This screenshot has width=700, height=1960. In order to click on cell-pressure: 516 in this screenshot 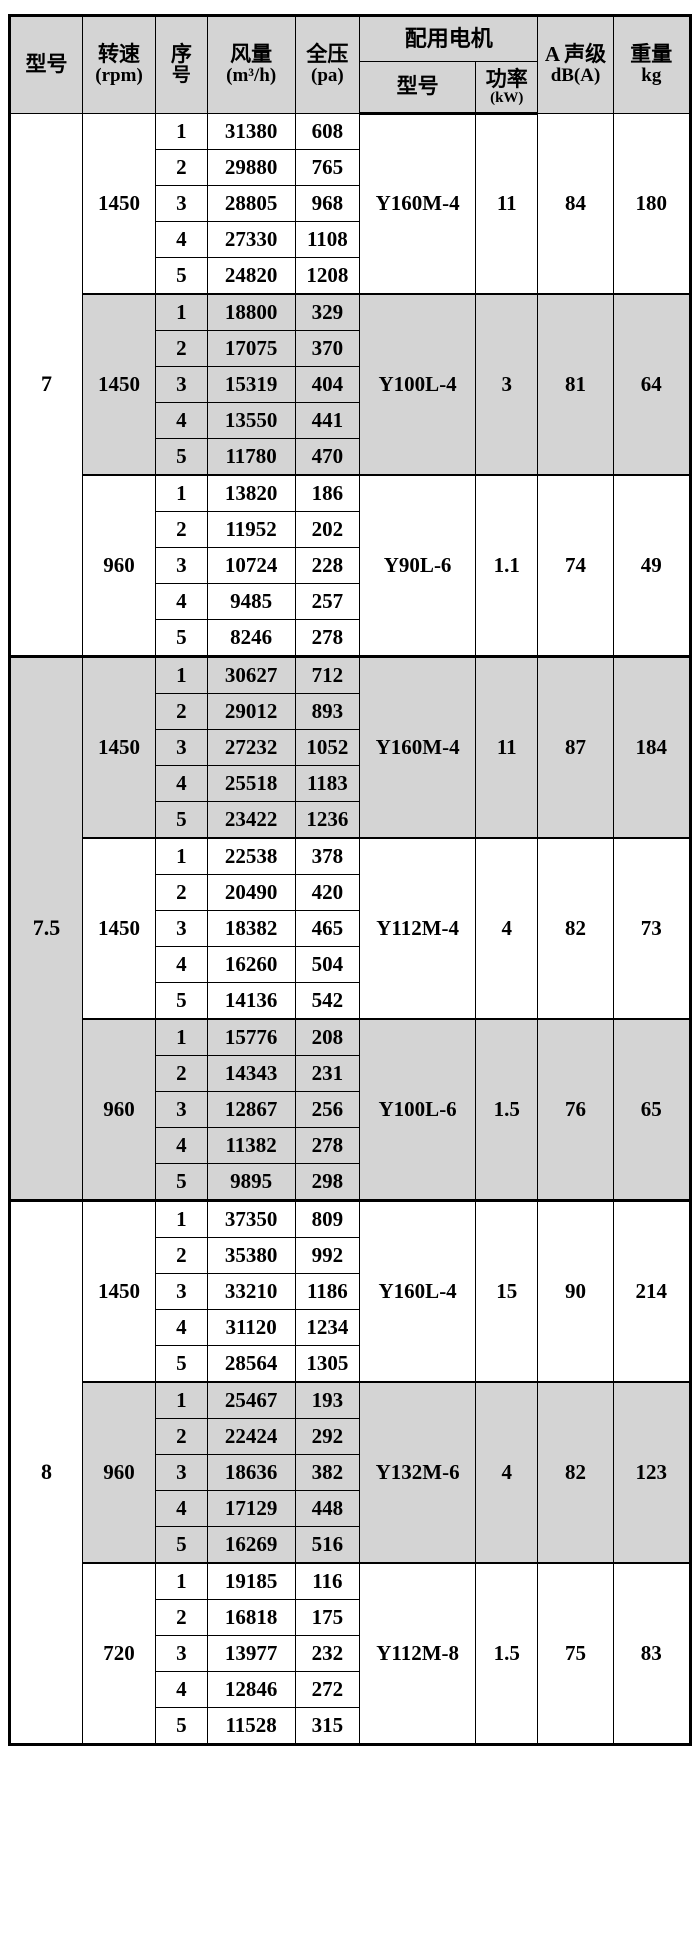, I will do `click(327, 1545)`.